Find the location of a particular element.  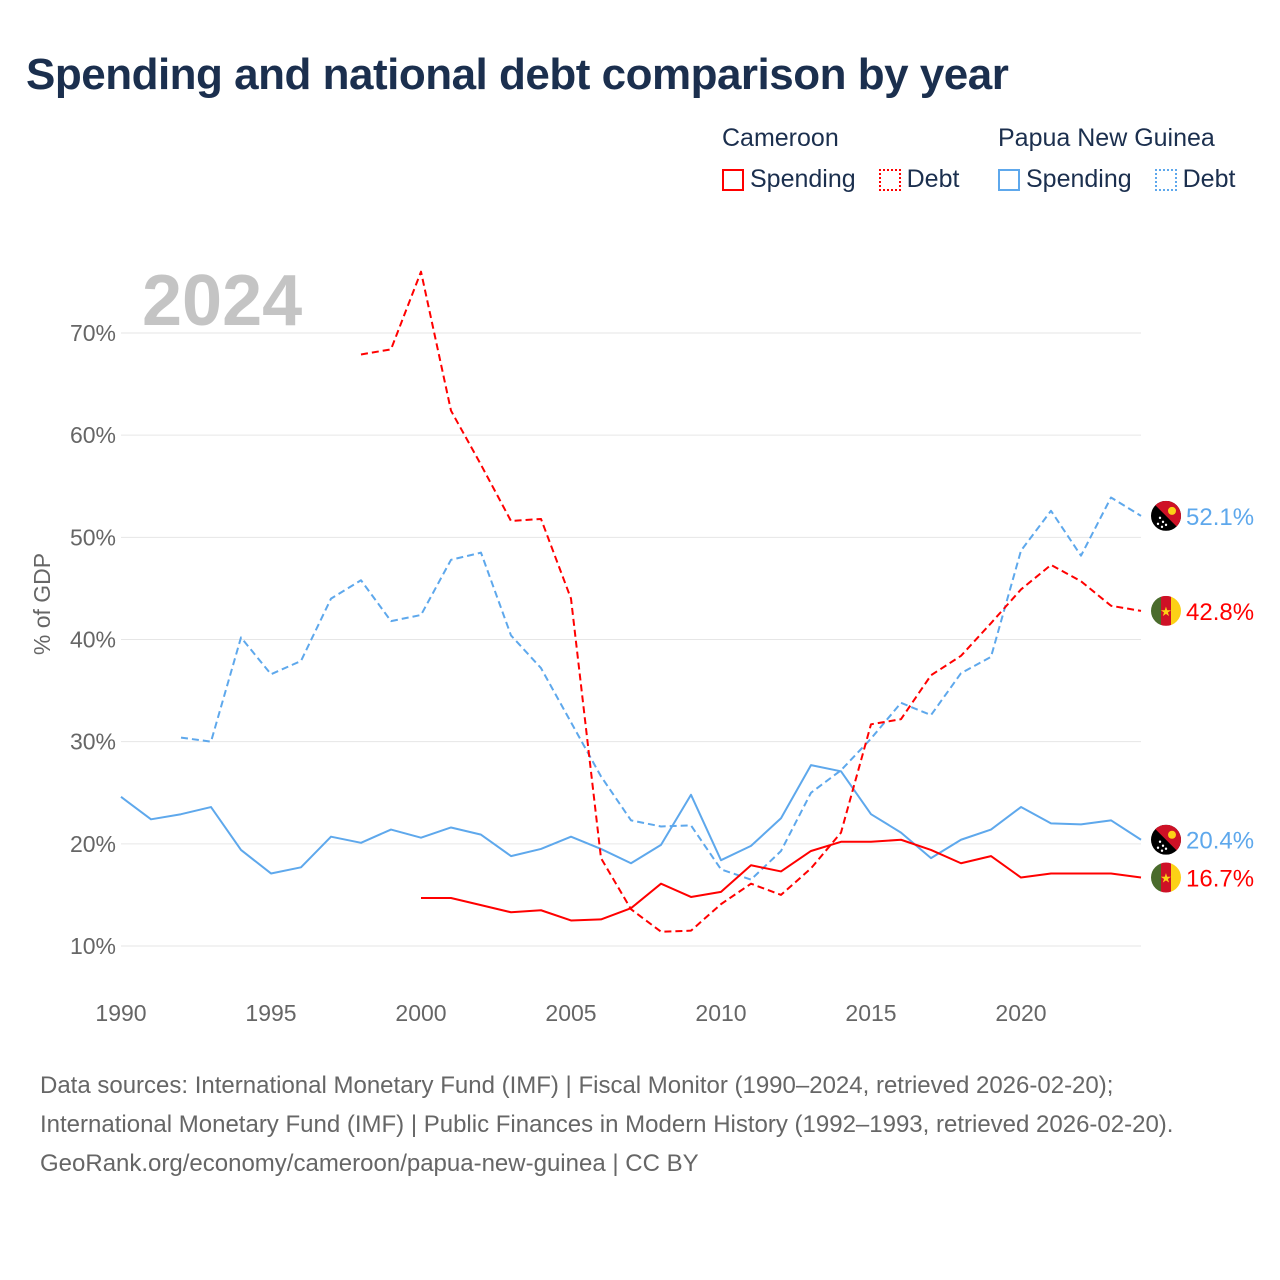

x-tick-label: 2020 is located at coordinates (1020, 1013).